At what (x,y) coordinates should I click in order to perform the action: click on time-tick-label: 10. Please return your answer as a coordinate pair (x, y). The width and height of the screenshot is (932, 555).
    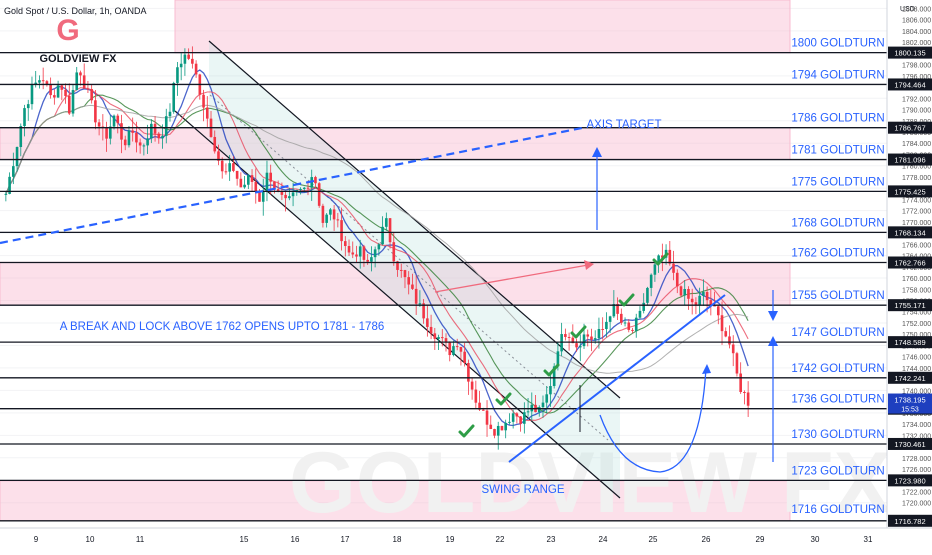
    Looking at the image, I should click on (90, 539).